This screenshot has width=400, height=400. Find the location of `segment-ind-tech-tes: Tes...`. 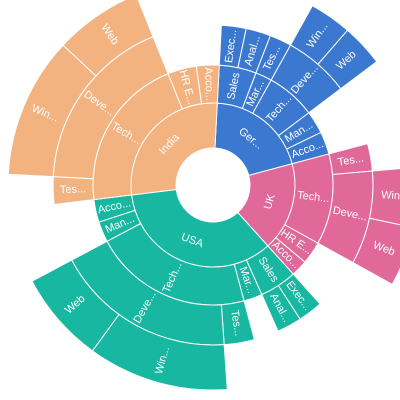

segment-ind-tech-tes: Tes... is located at coordinates (73, 191).